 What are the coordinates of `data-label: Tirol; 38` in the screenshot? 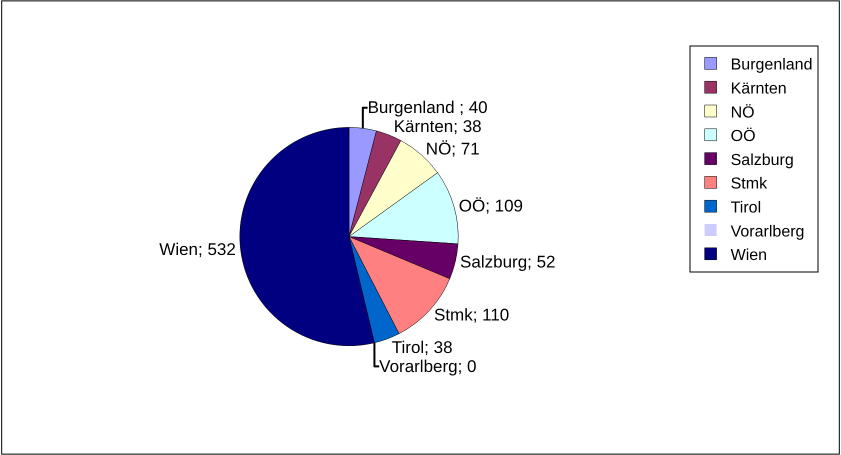 It's located at (422, 347).